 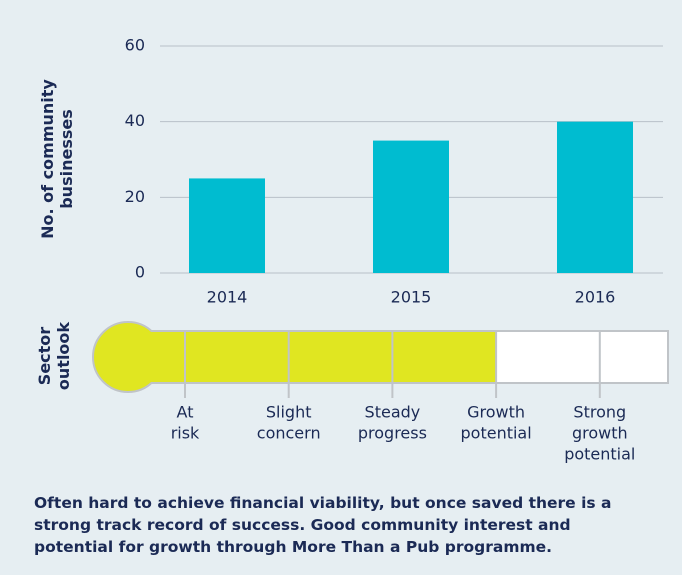 I want to click on gauge-level-label: At, so click(x=185, y=412).